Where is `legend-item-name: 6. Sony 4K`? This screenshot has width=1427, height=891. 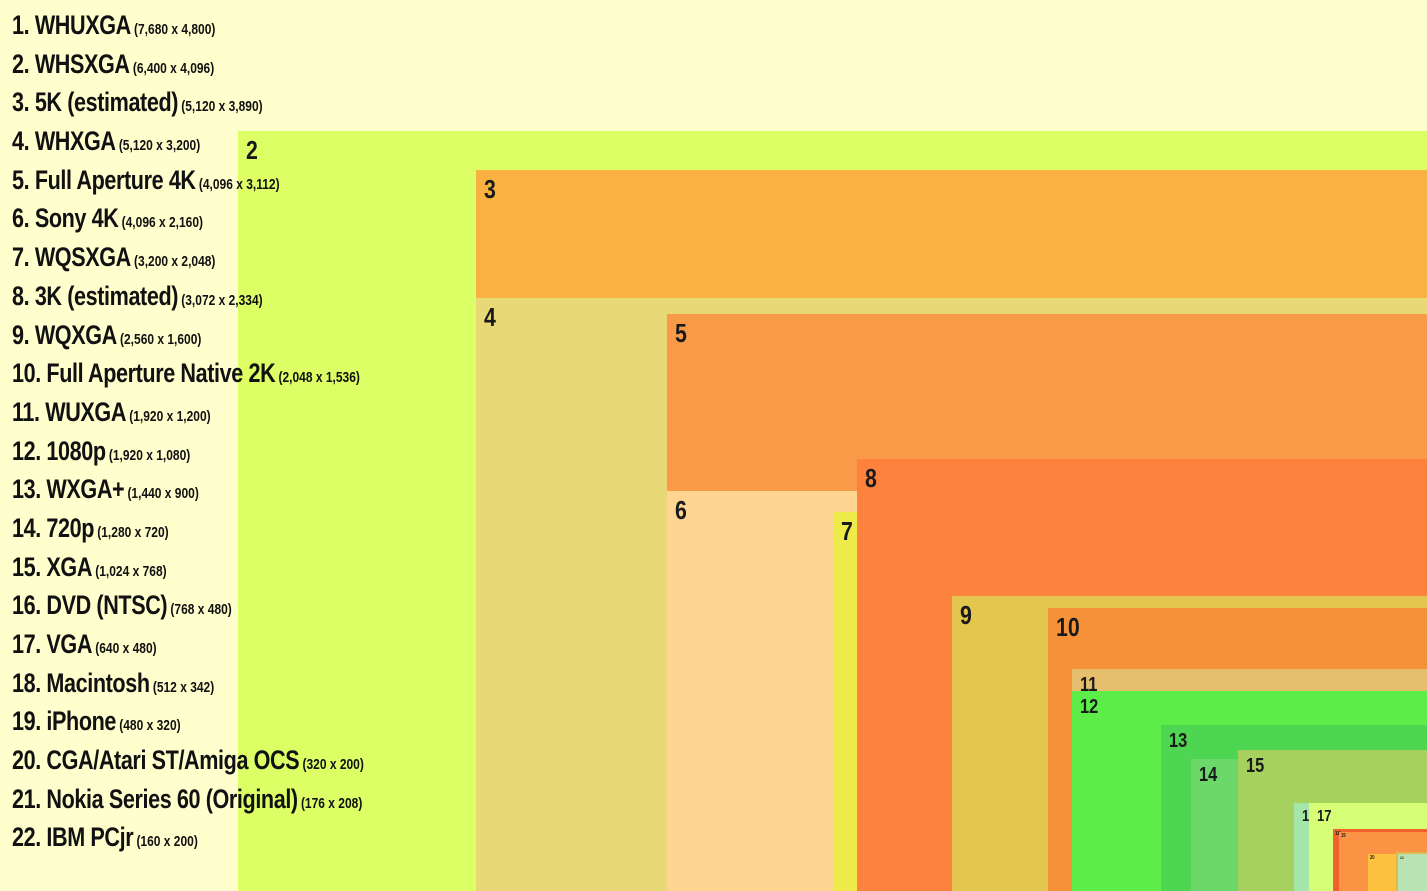
legend-item-name: 6. Sony 4K is located at coordinates (65, 218).